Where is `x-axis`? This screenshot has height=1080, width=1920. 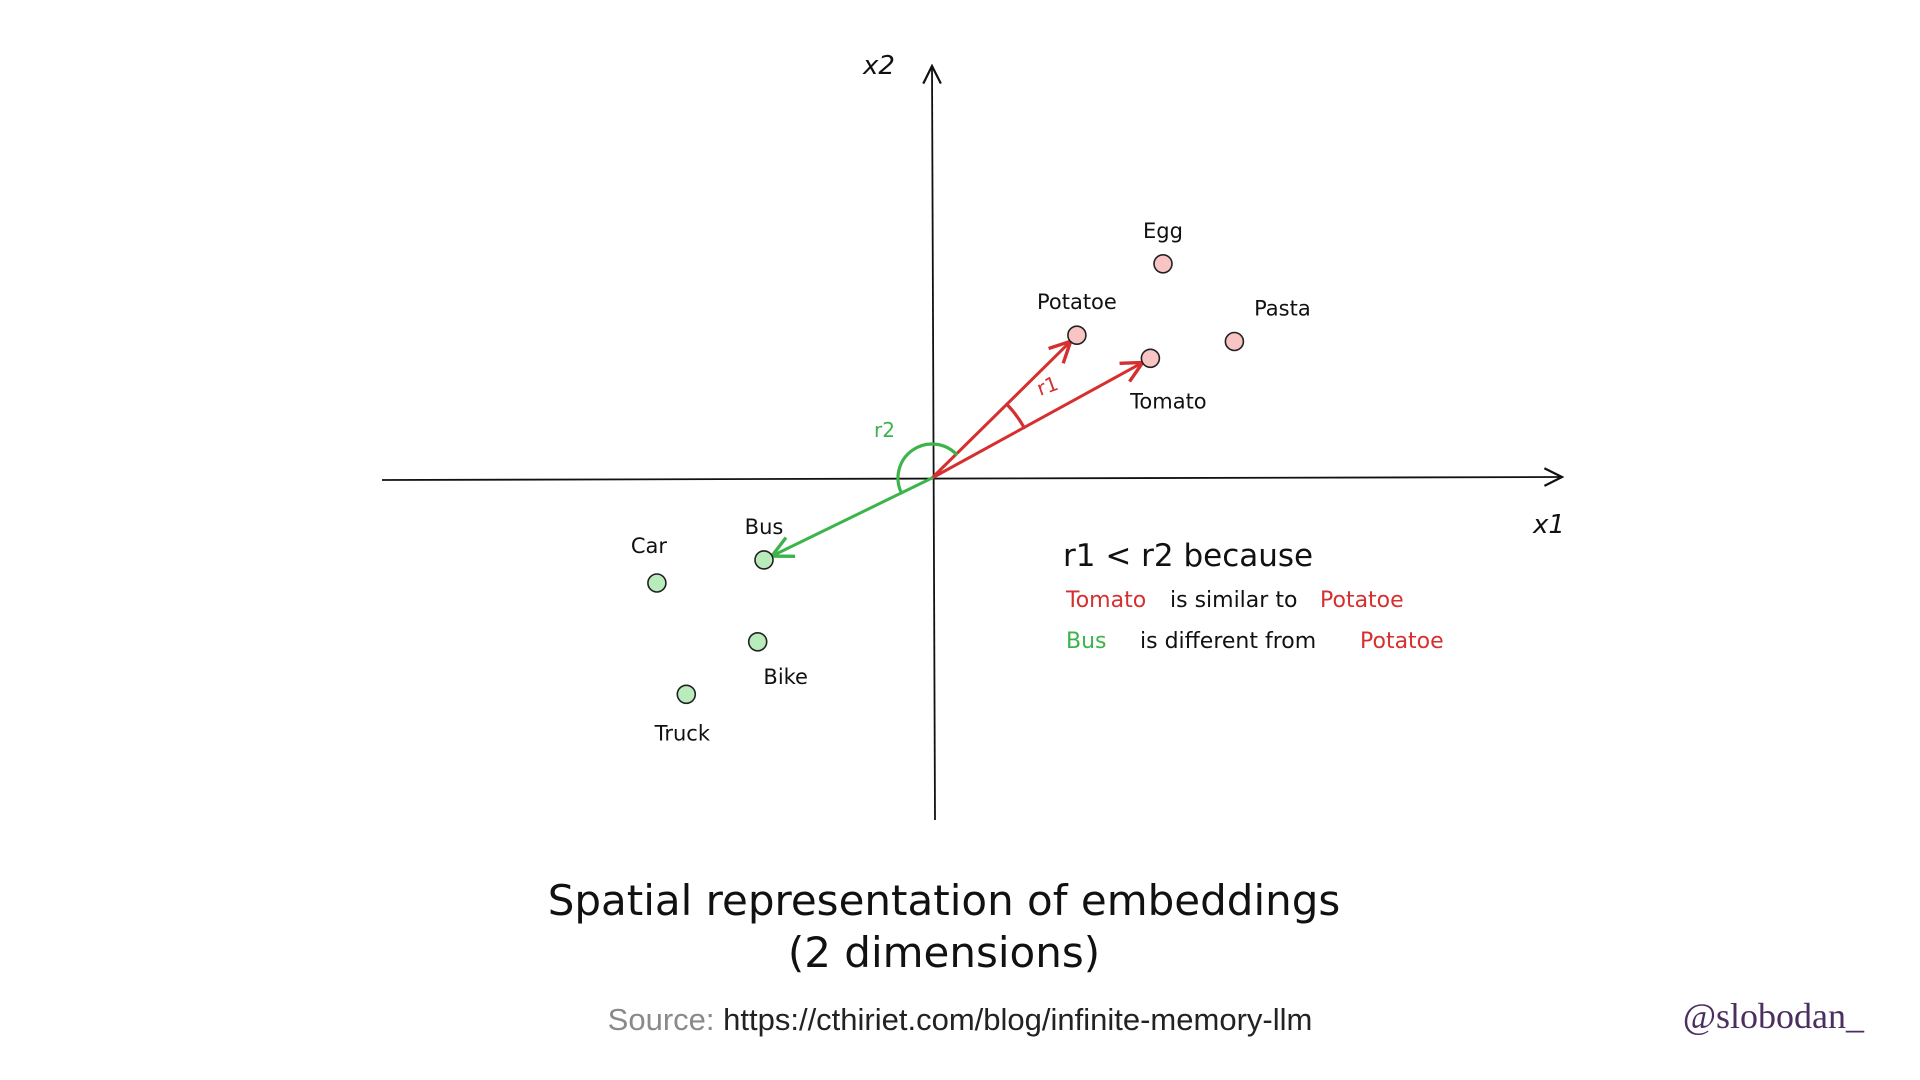 x-axis is located at coordinates (971, 478).